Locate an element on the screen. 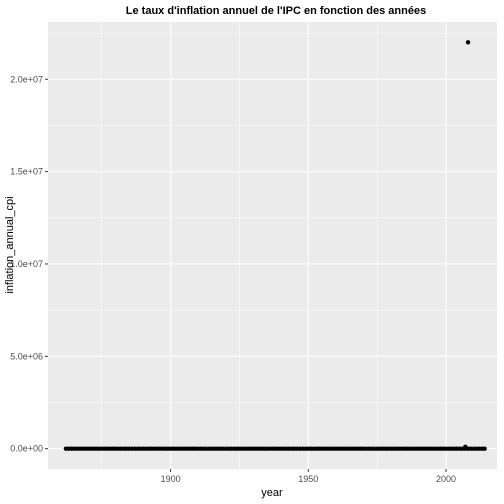 The image size is (504, 504). y-tick-label: 1.5e+07 is located at coordinates (26, 172).